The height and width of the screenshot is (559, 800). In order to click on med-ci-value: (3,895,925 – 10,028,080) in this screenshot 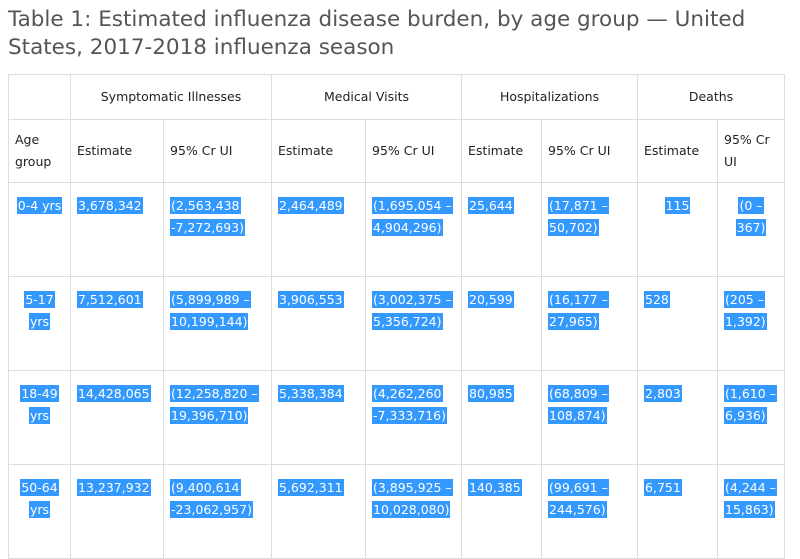, I will do `click(412, 498)`.